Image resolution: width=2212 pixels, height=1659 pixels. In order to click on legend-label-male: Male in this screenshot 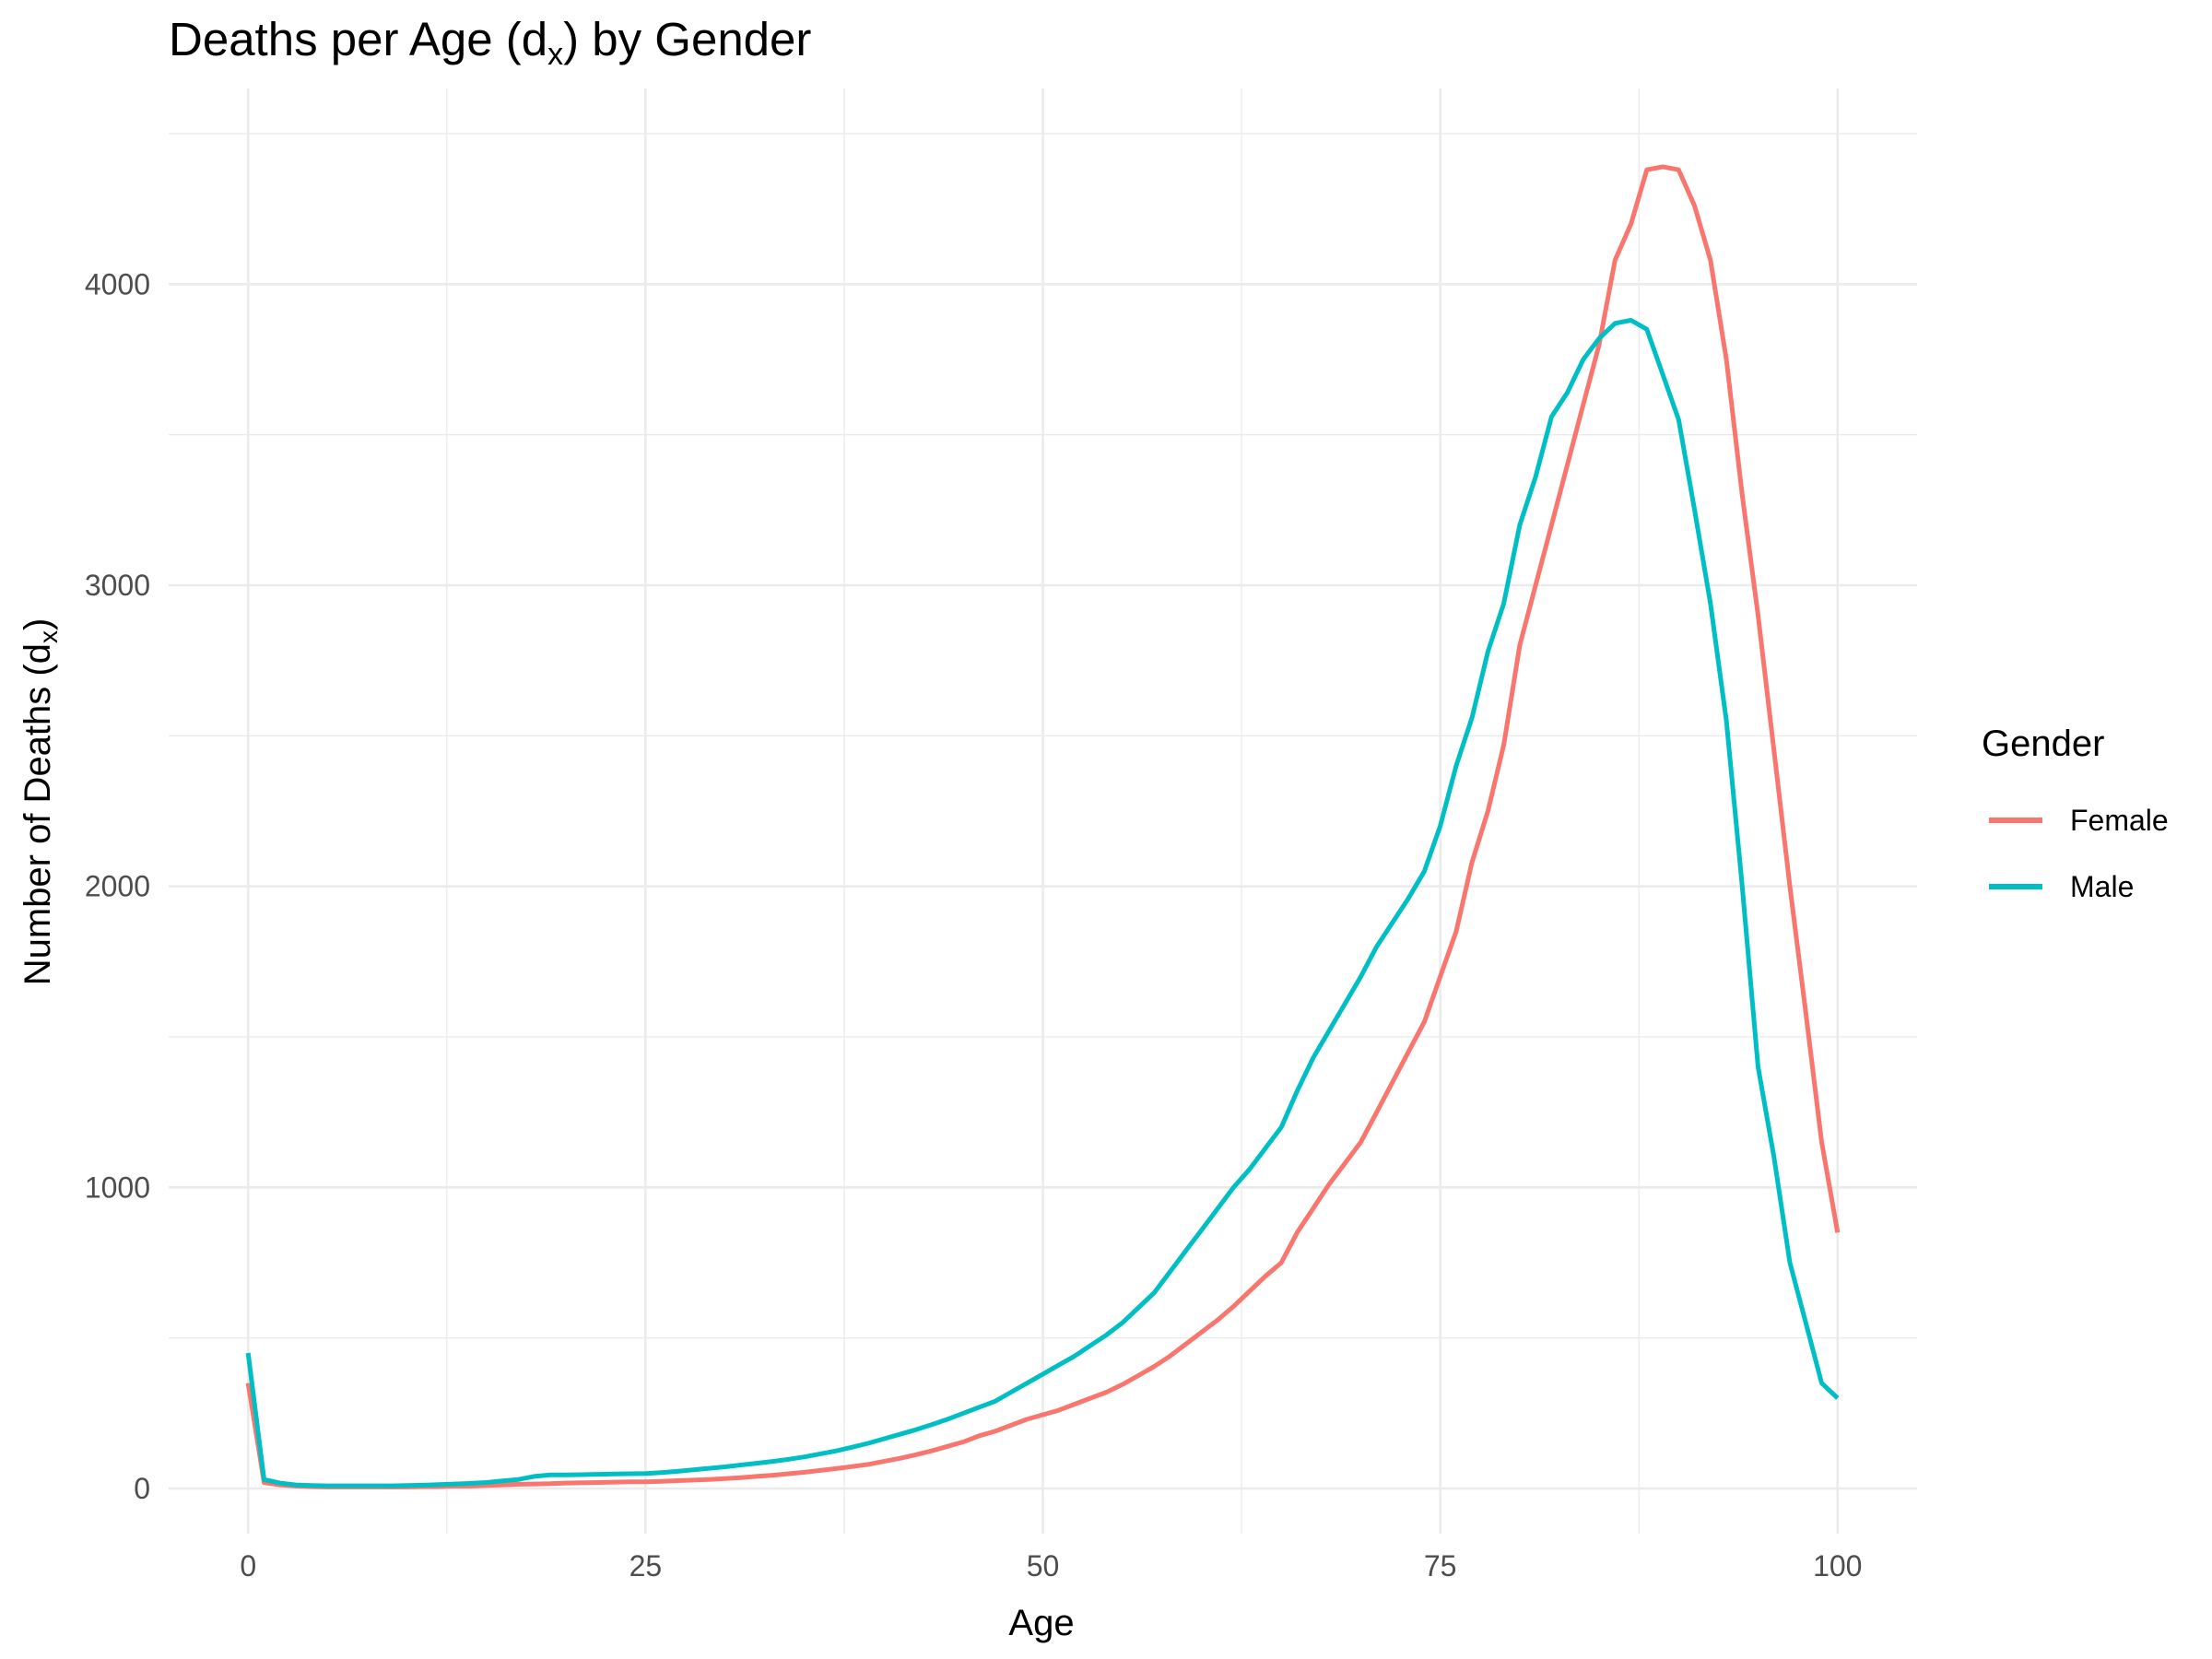, I will do `click(2102, 886)`.